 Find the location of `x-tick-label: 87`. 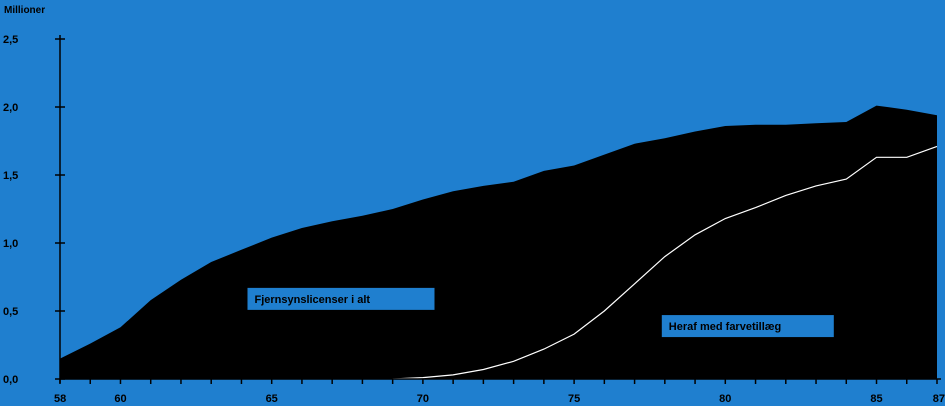

x-tick-label: 87 is located at coordinates (939, 399).